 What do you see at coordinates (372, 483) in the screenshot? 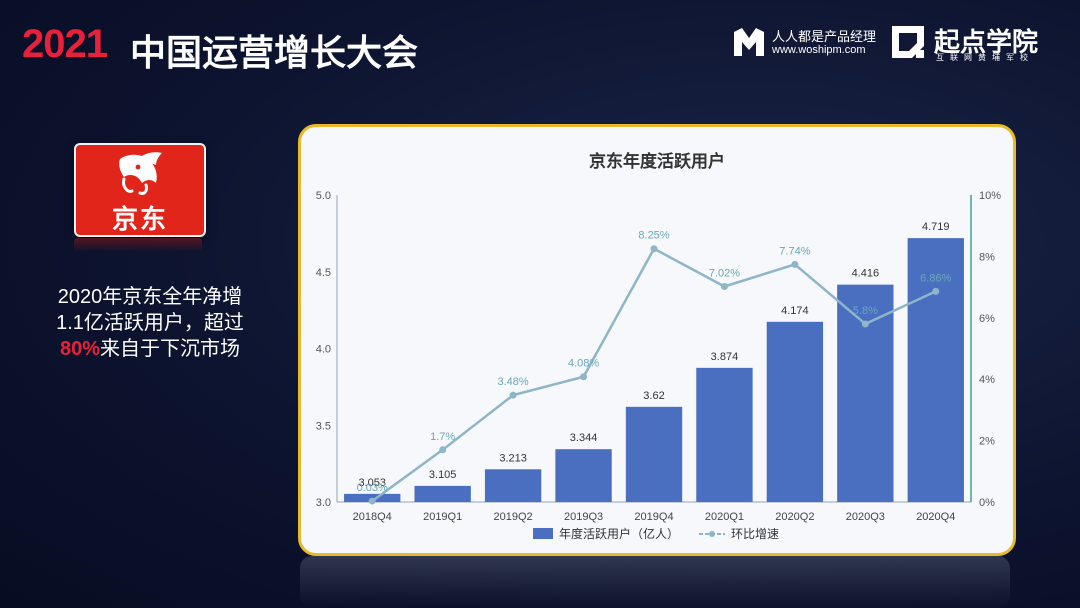
I see `bar-value-label: 3.053` at bounding box center [372, 483].